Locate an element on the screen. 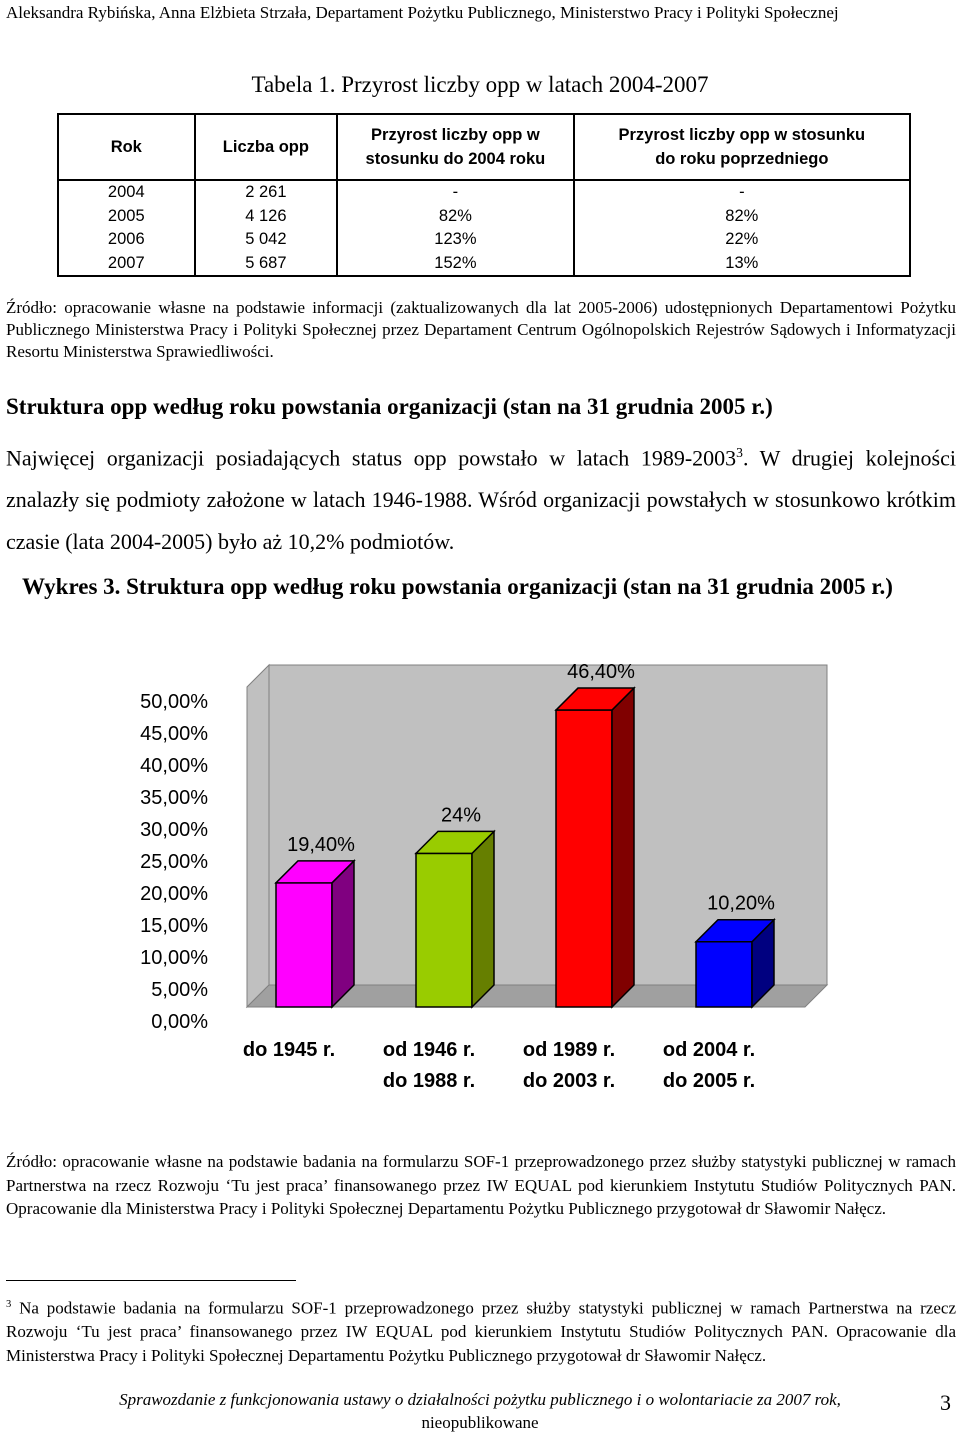 The height and width of the screenshot is (1434, 960). x-category-label: do 1945 r. is located at coordinates (289, 1050).